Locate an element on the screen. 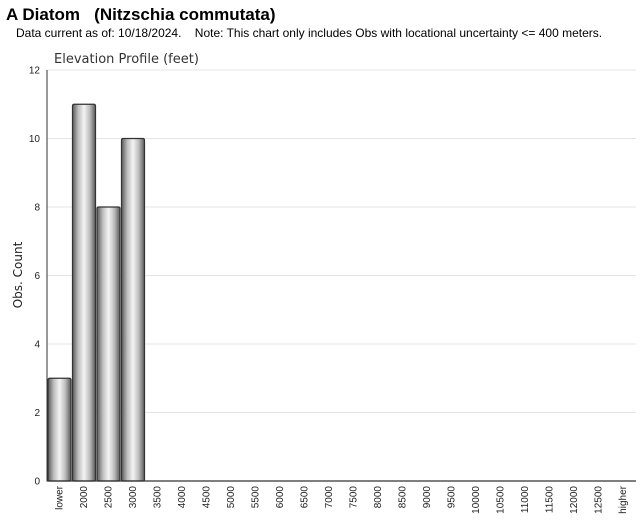 The height and width of the screenshot is (523, 640). x-tick-label: 4000 is located at coordinates (182, 497).